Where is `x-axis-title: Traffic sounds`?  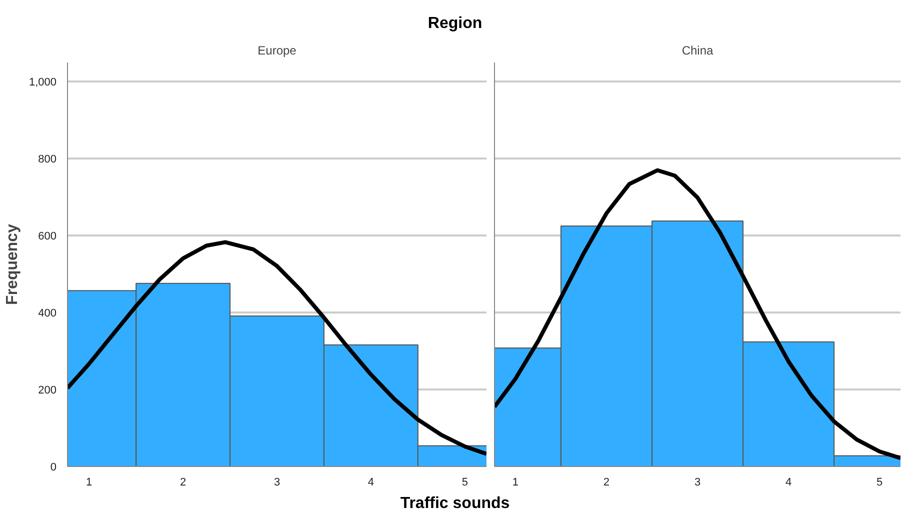
x-axis-title: Traffic sounds is located at coordinates (455, 504).